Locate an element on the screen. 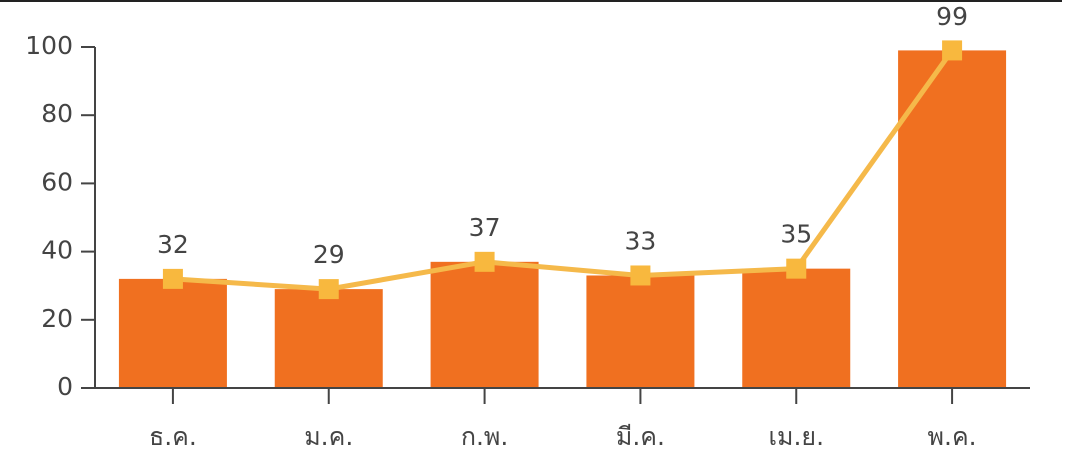 This screenshot has width=1080, height=470. value-label: 32 is located at coordinates (173, 244).